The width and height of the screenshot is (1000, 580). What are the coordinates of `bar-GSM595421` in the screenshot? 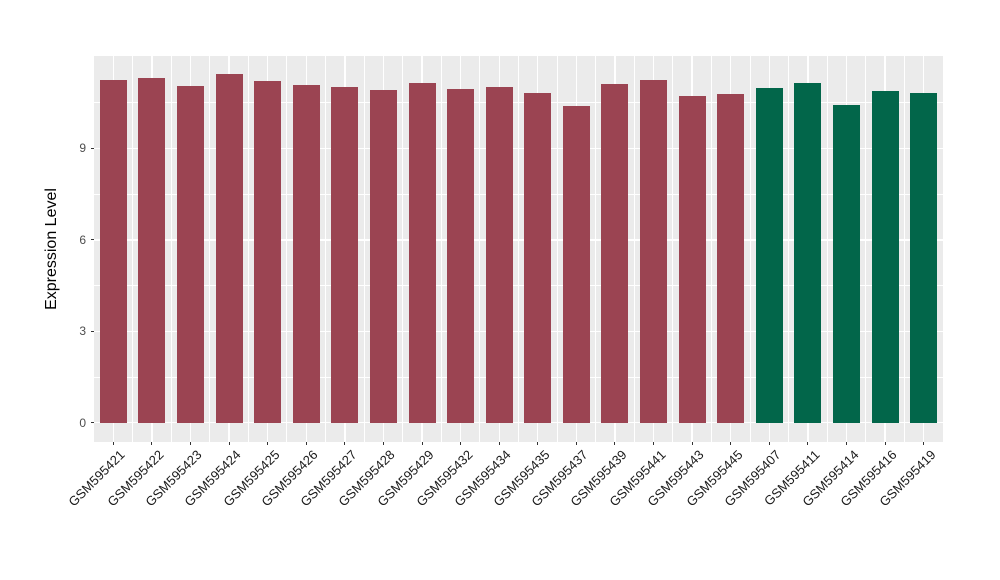 It's located at (113, 251).